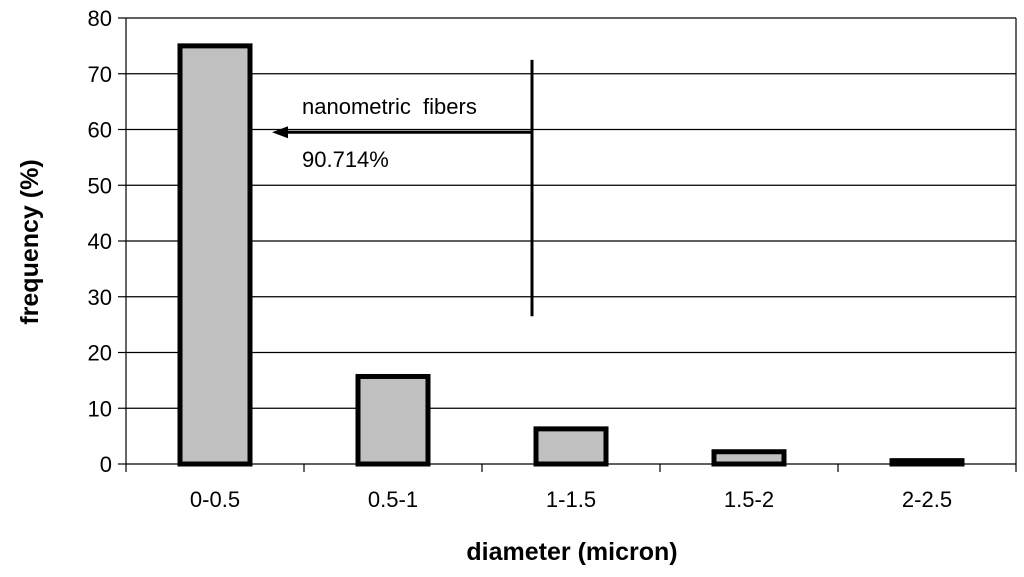 The width and height of the screenshot is (1024, 577). Describe the element at coordinates (100, 241) in the screenshot. I see `y-tick-label: 40` at that location.